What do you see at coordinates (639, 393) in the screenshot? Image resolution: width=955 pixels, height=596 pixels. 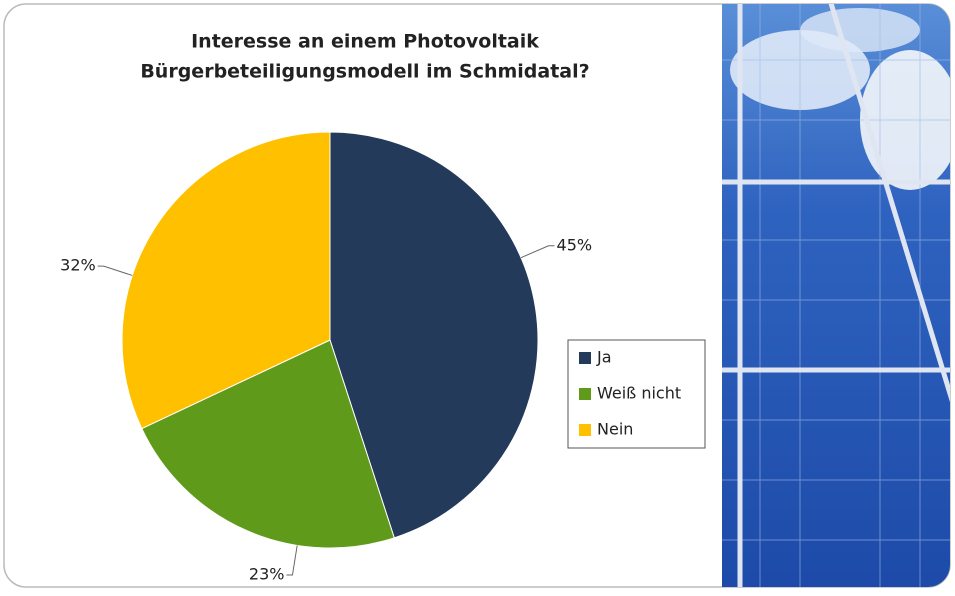 I see `legend-label: Weiß nicht` at bounding box center [639, 393].